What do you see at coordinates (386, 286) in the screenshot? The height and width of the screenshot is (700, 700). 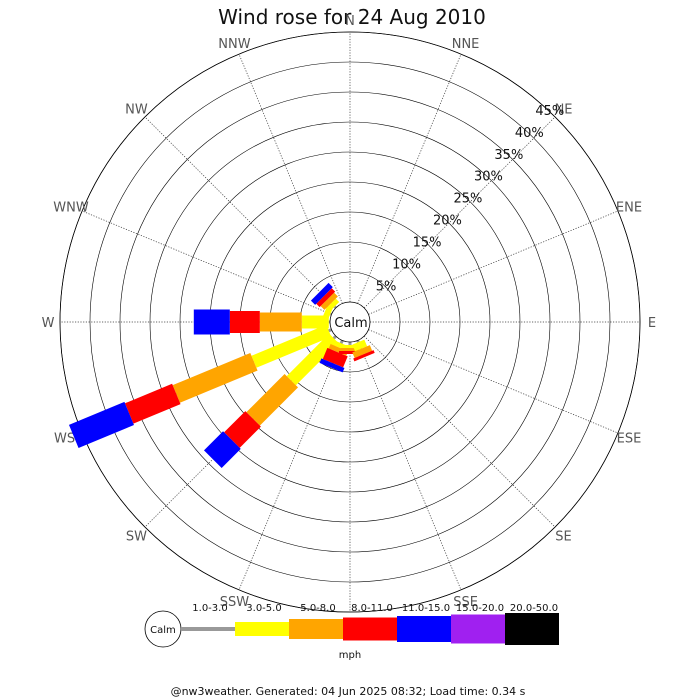 I see `radial-tick-label: 5%` at bounding box center [386, 286].